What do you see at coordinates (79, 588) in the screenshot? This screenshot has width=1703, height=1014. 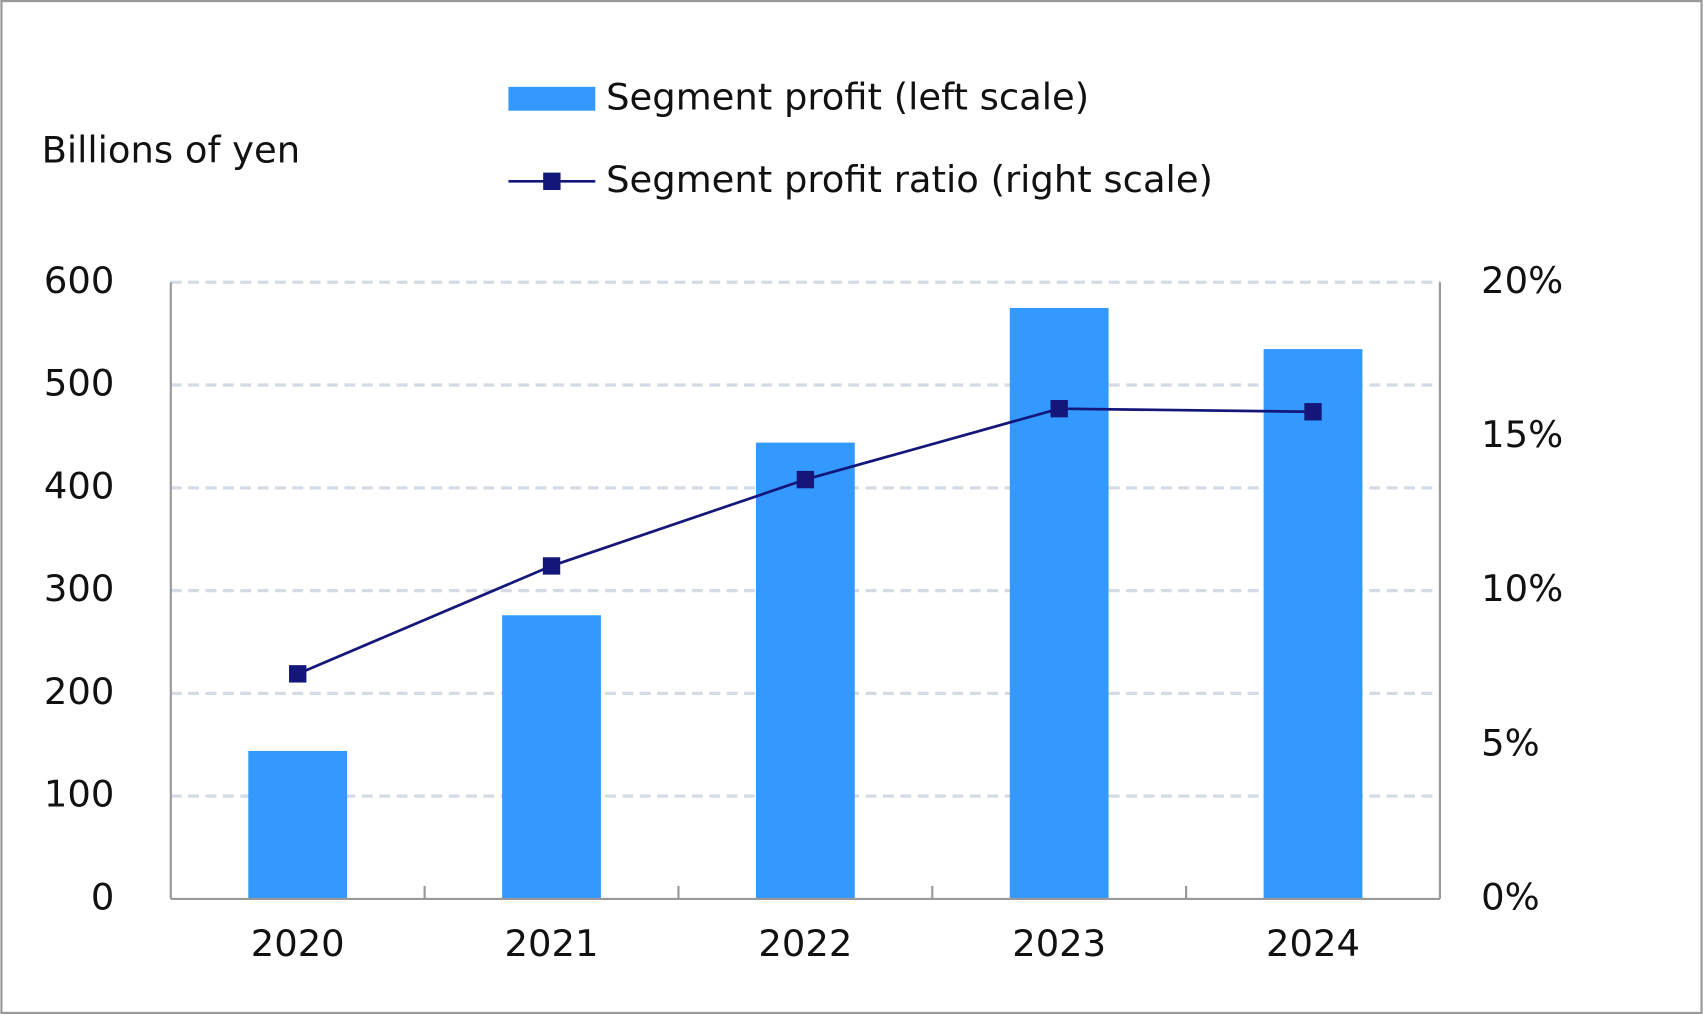 I see `y-tick-label: 300` at bounding box center [79, 588].